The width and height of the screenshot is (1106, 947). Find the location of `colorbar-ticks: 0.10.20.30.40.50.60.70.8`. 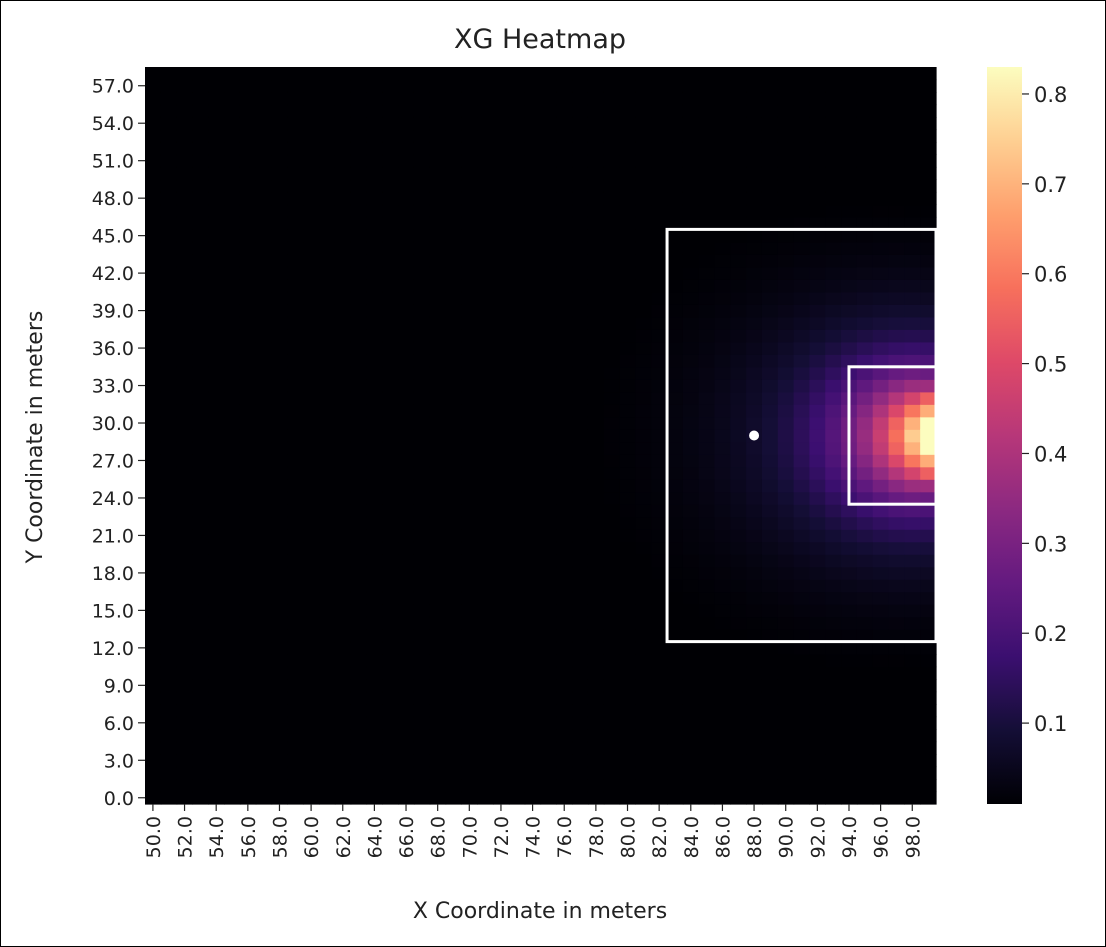

colorbar-ticks: 0.10.20.30.40.50.60.70.8 is located at coordinates (1044, 409).